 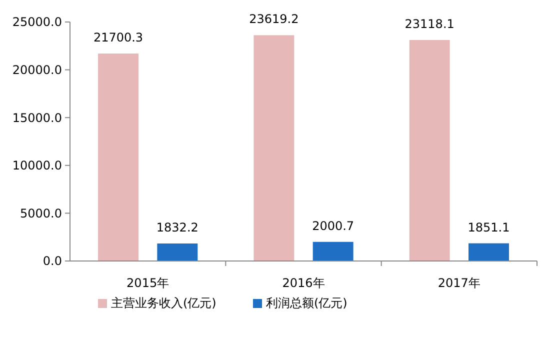 What do you see at coordinates (37, 117) in the screenshot?
I see `y-tick-label: 15000.0` at bounding box center [37, 117].